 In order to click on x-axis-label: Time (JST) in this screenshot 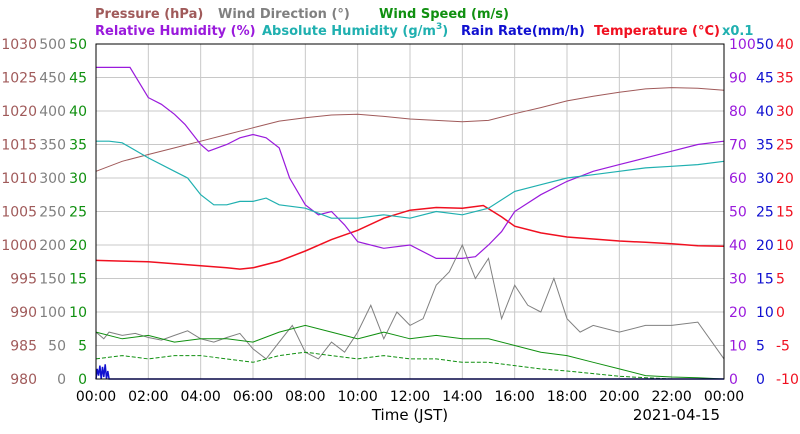, I will do `click(409, 415)`.